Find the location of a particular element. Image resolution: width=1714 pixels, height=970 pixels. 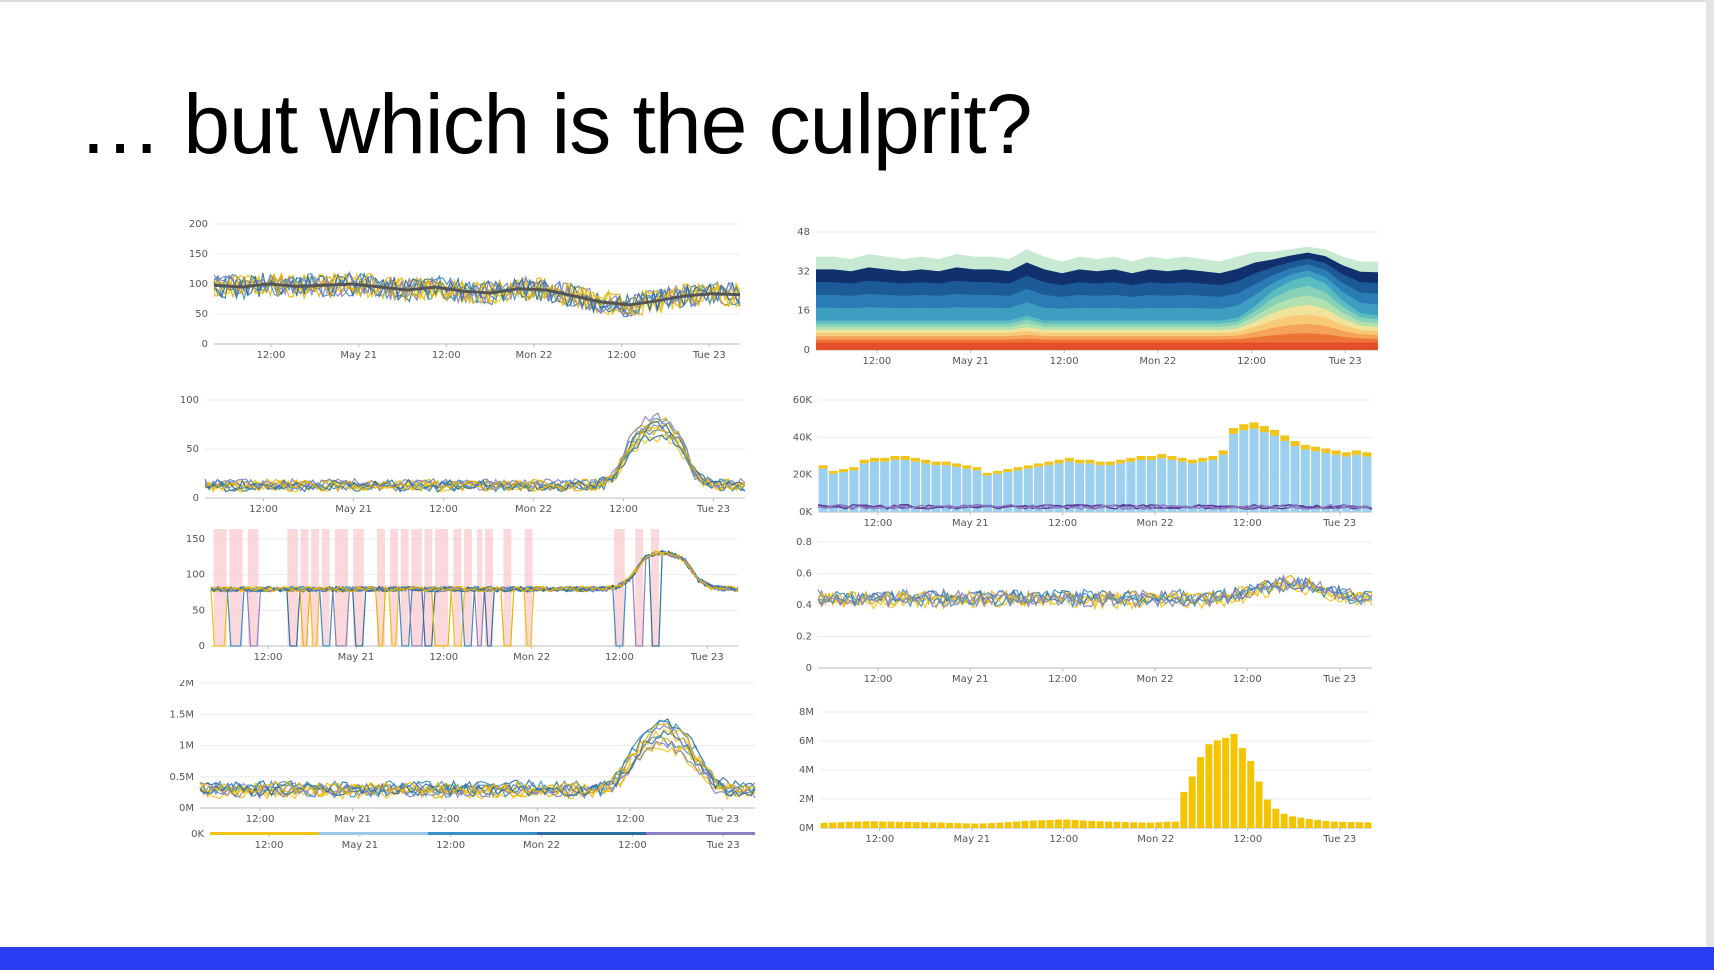

chart-7-xtick: Tue 23 is located at coordinates (1339, 679).